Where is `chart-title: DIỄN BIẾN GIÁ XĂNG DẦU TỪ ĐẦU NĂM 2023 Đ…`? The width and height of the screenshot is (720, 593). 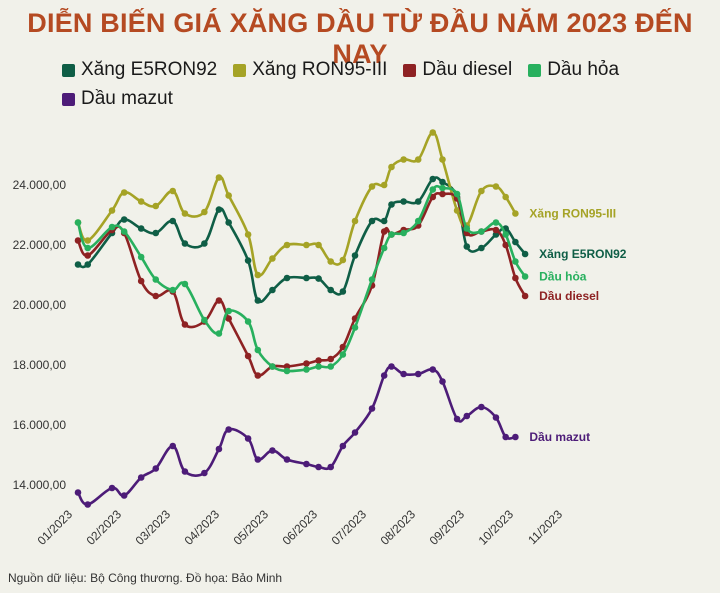 chart-title: DIỄN BIẾN GIÁ XĂNG DẦU TỪ ĐẦU NĂM 2023 Đ… is located at coordinates (360, 38).